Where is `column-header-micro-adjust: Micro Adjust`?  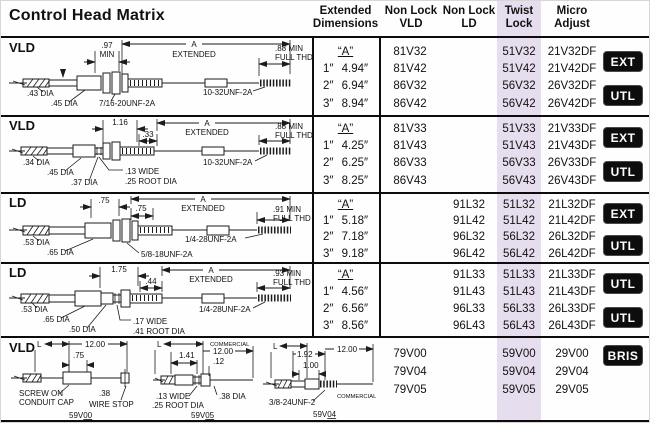 column-header-micro-adjust: Micro Adjust is located at coordinates (572, 18).